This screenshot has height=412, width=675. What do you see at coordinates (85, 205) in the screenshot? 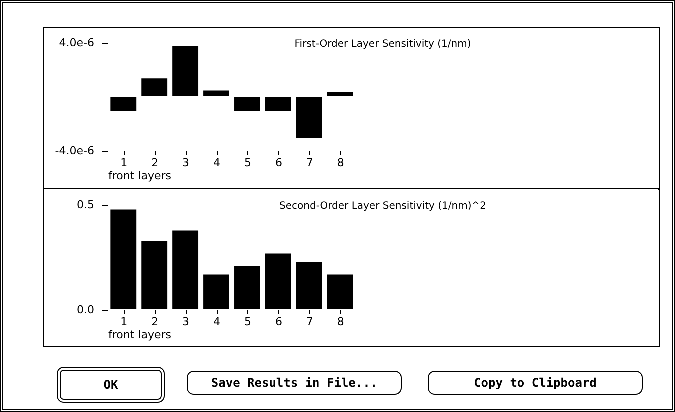
I see `y-tick-label: 0.5` at bounding box center [85, 205].